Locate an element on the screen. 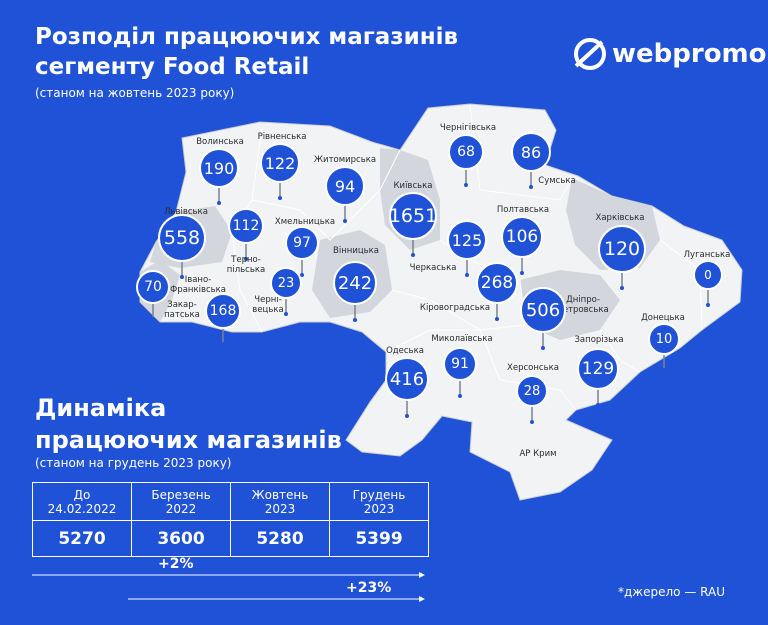 This screenshot has width=768, height=625. title-line: Динаміка is located at coordinates (101, 408).